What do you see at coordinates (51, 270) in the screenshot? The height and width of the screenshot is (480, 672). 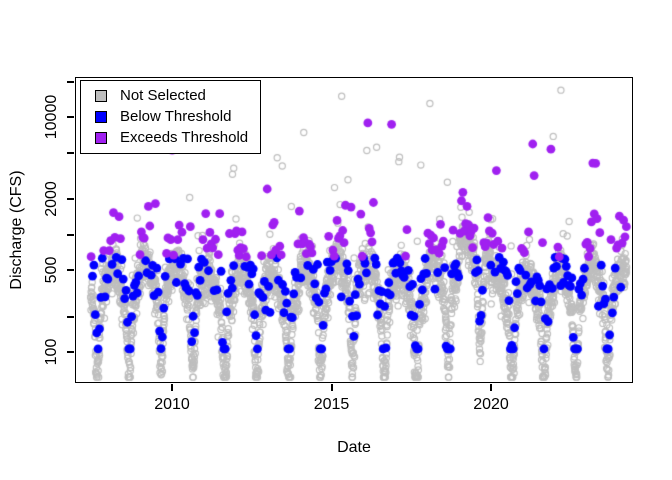 I see `y-tick-label: 500` at bounding box center [51, 270].